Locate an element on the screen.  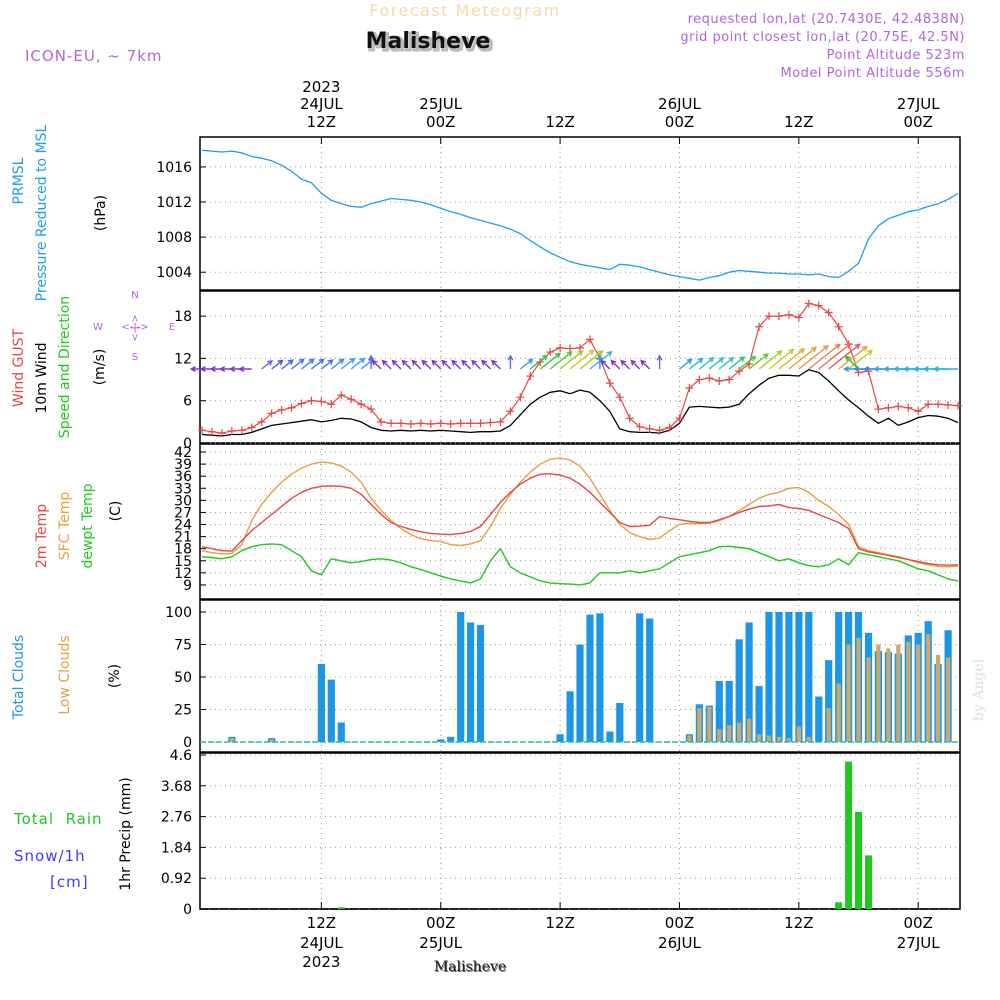
x-tick-label-top: 26JUL is located at coordinates (679, 104).